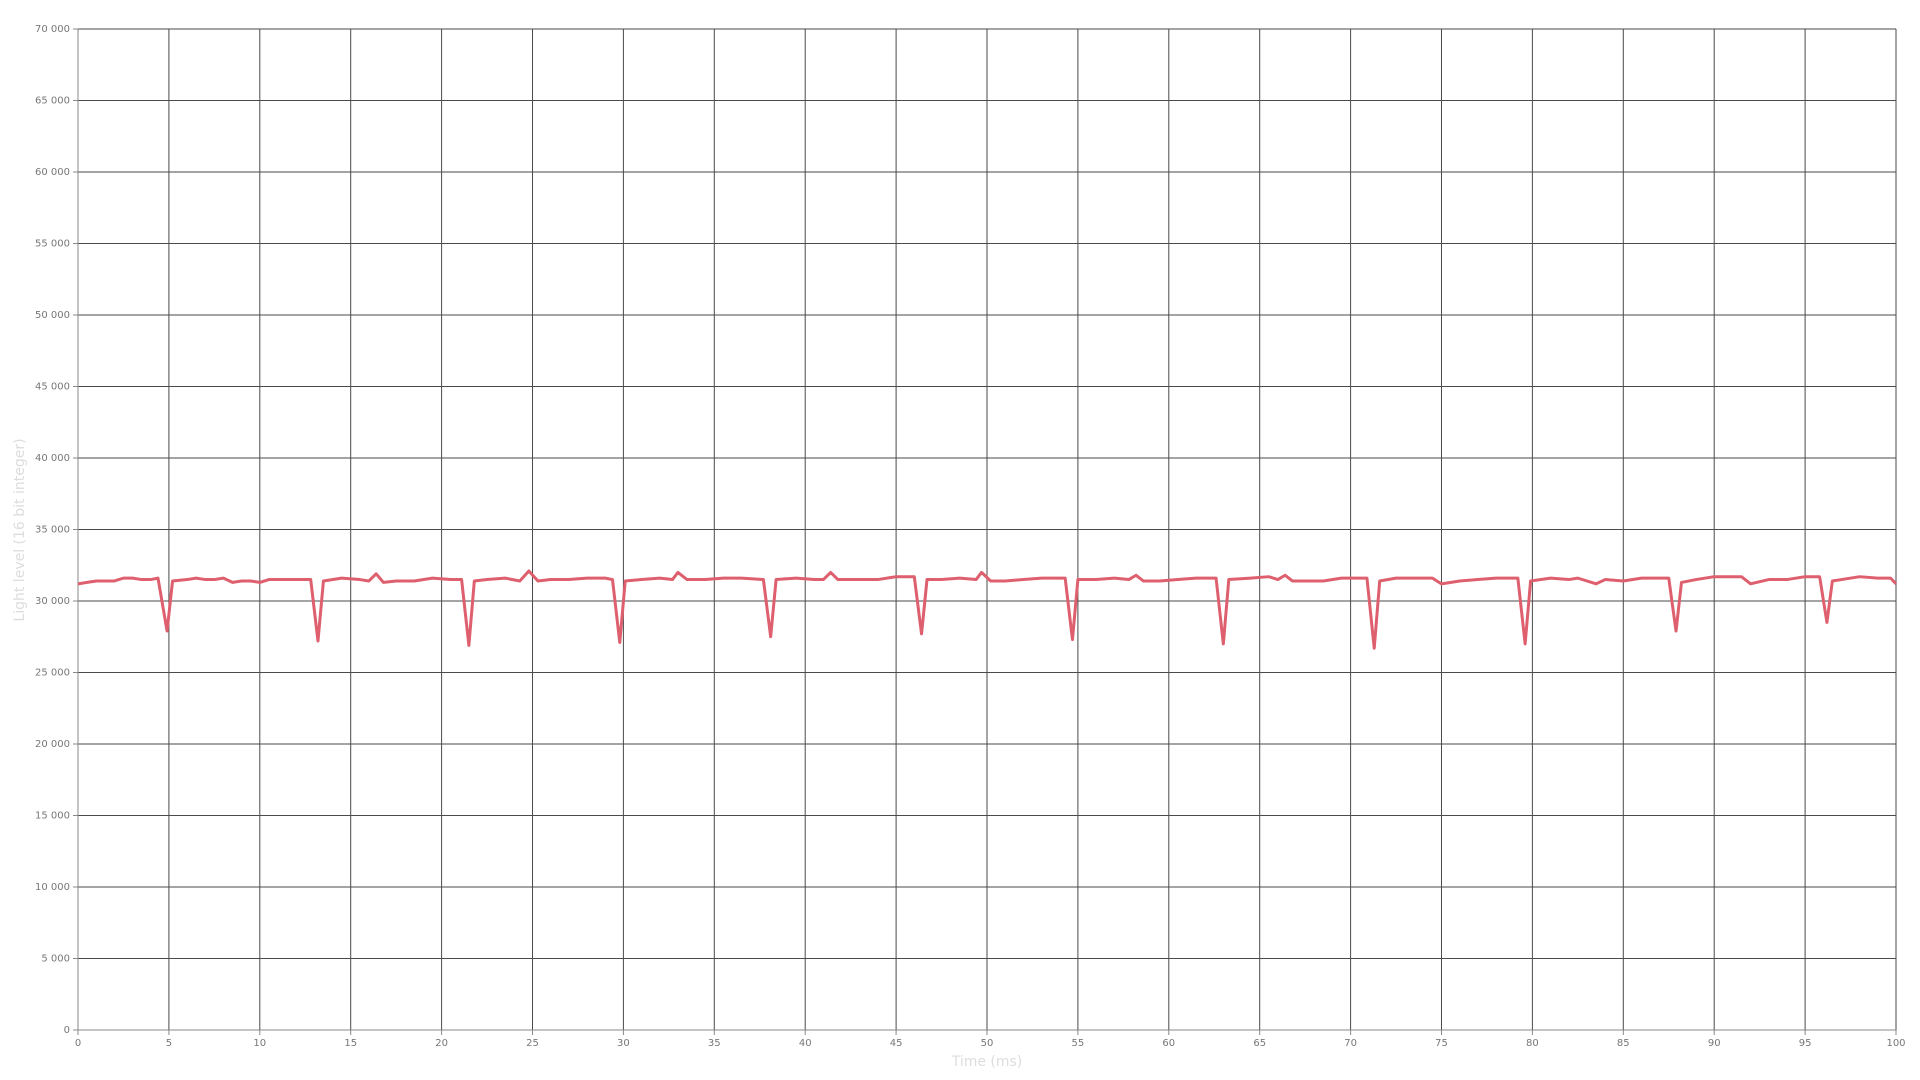  Describe the element at coordinates (532, 1043) in the screenshot. I see `x-tick-label: 25` at that location.